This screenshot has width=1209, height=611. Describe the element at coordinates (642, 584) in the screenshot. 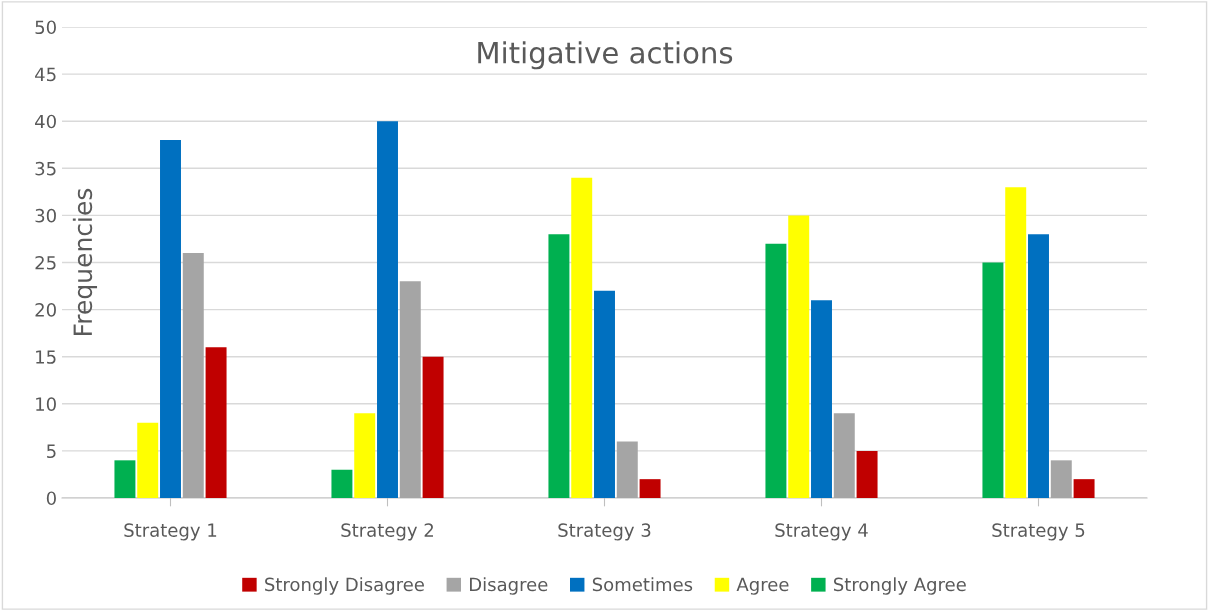

I see `legend-label: Sometimes` at that location.